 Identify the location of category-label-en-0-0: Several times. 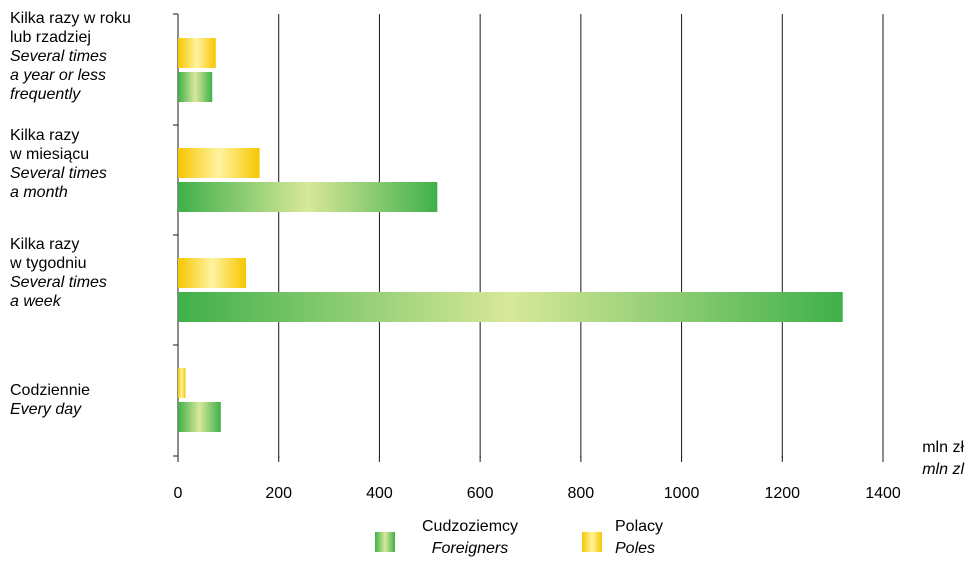
(58, 56).